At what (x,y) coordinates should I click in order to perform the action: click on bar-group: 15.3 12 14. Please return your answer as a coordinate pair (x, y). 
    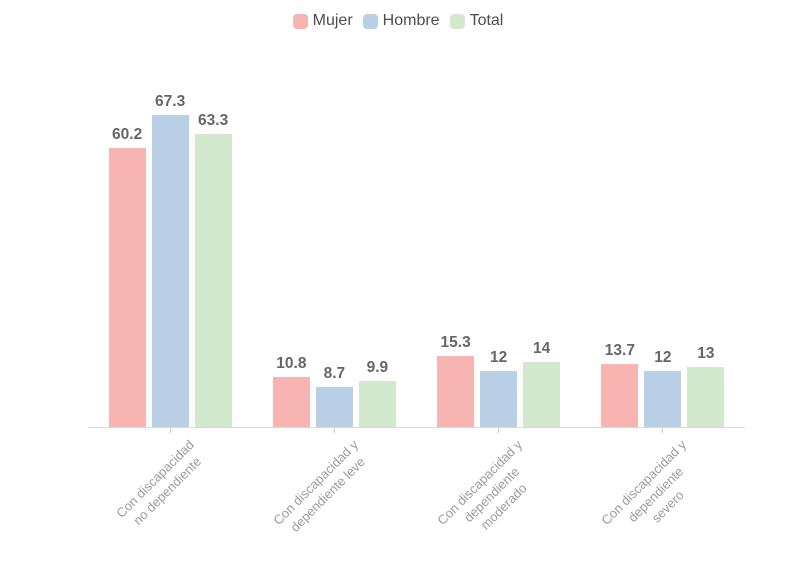
    Looking at the image, I should click on (499, 251).